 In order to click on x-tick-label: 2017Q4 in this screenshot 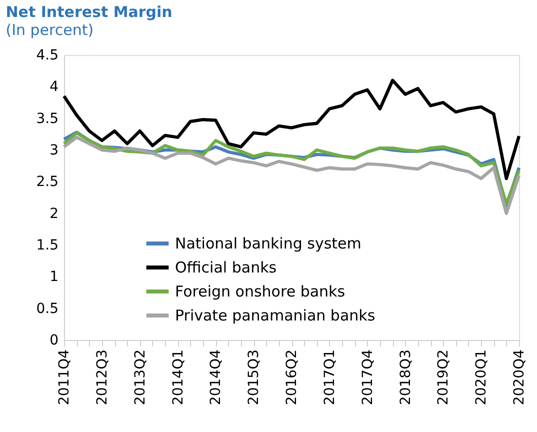, I will do `click(368, 377)`.